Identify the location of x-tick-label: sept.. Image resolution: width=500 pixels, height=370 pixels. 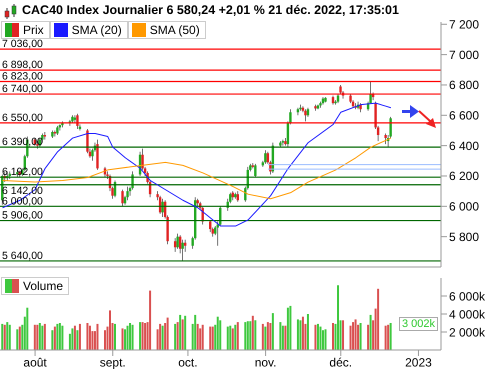
(113, 363).